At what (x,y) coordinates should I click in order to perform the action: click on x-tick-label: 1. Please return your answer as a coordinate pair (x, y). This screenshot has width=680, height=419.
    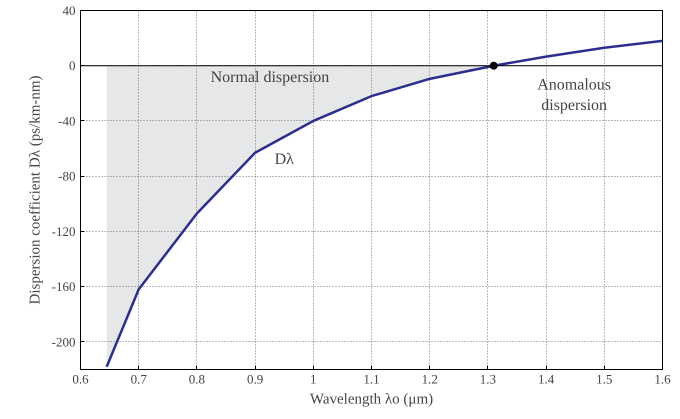
    Looking at the image, I should click on (313, 379).